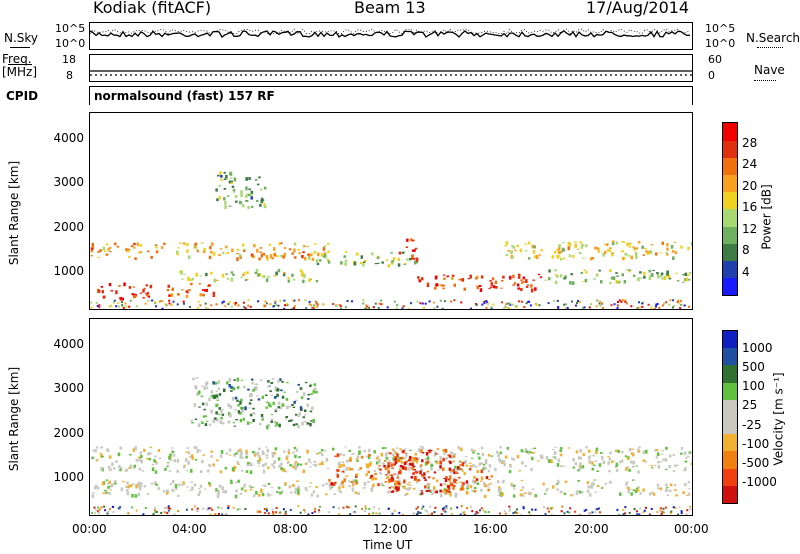 This screenshot has width=800, height=554. I want to click on date-title: 17/Aug/2014, so click(638, 8).